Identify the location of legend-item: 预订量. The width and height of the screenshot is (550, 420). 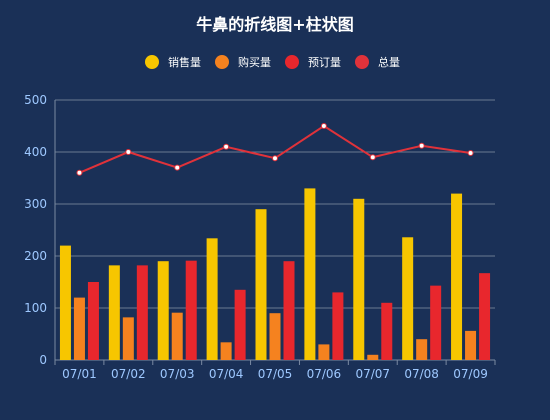
(313, 62).